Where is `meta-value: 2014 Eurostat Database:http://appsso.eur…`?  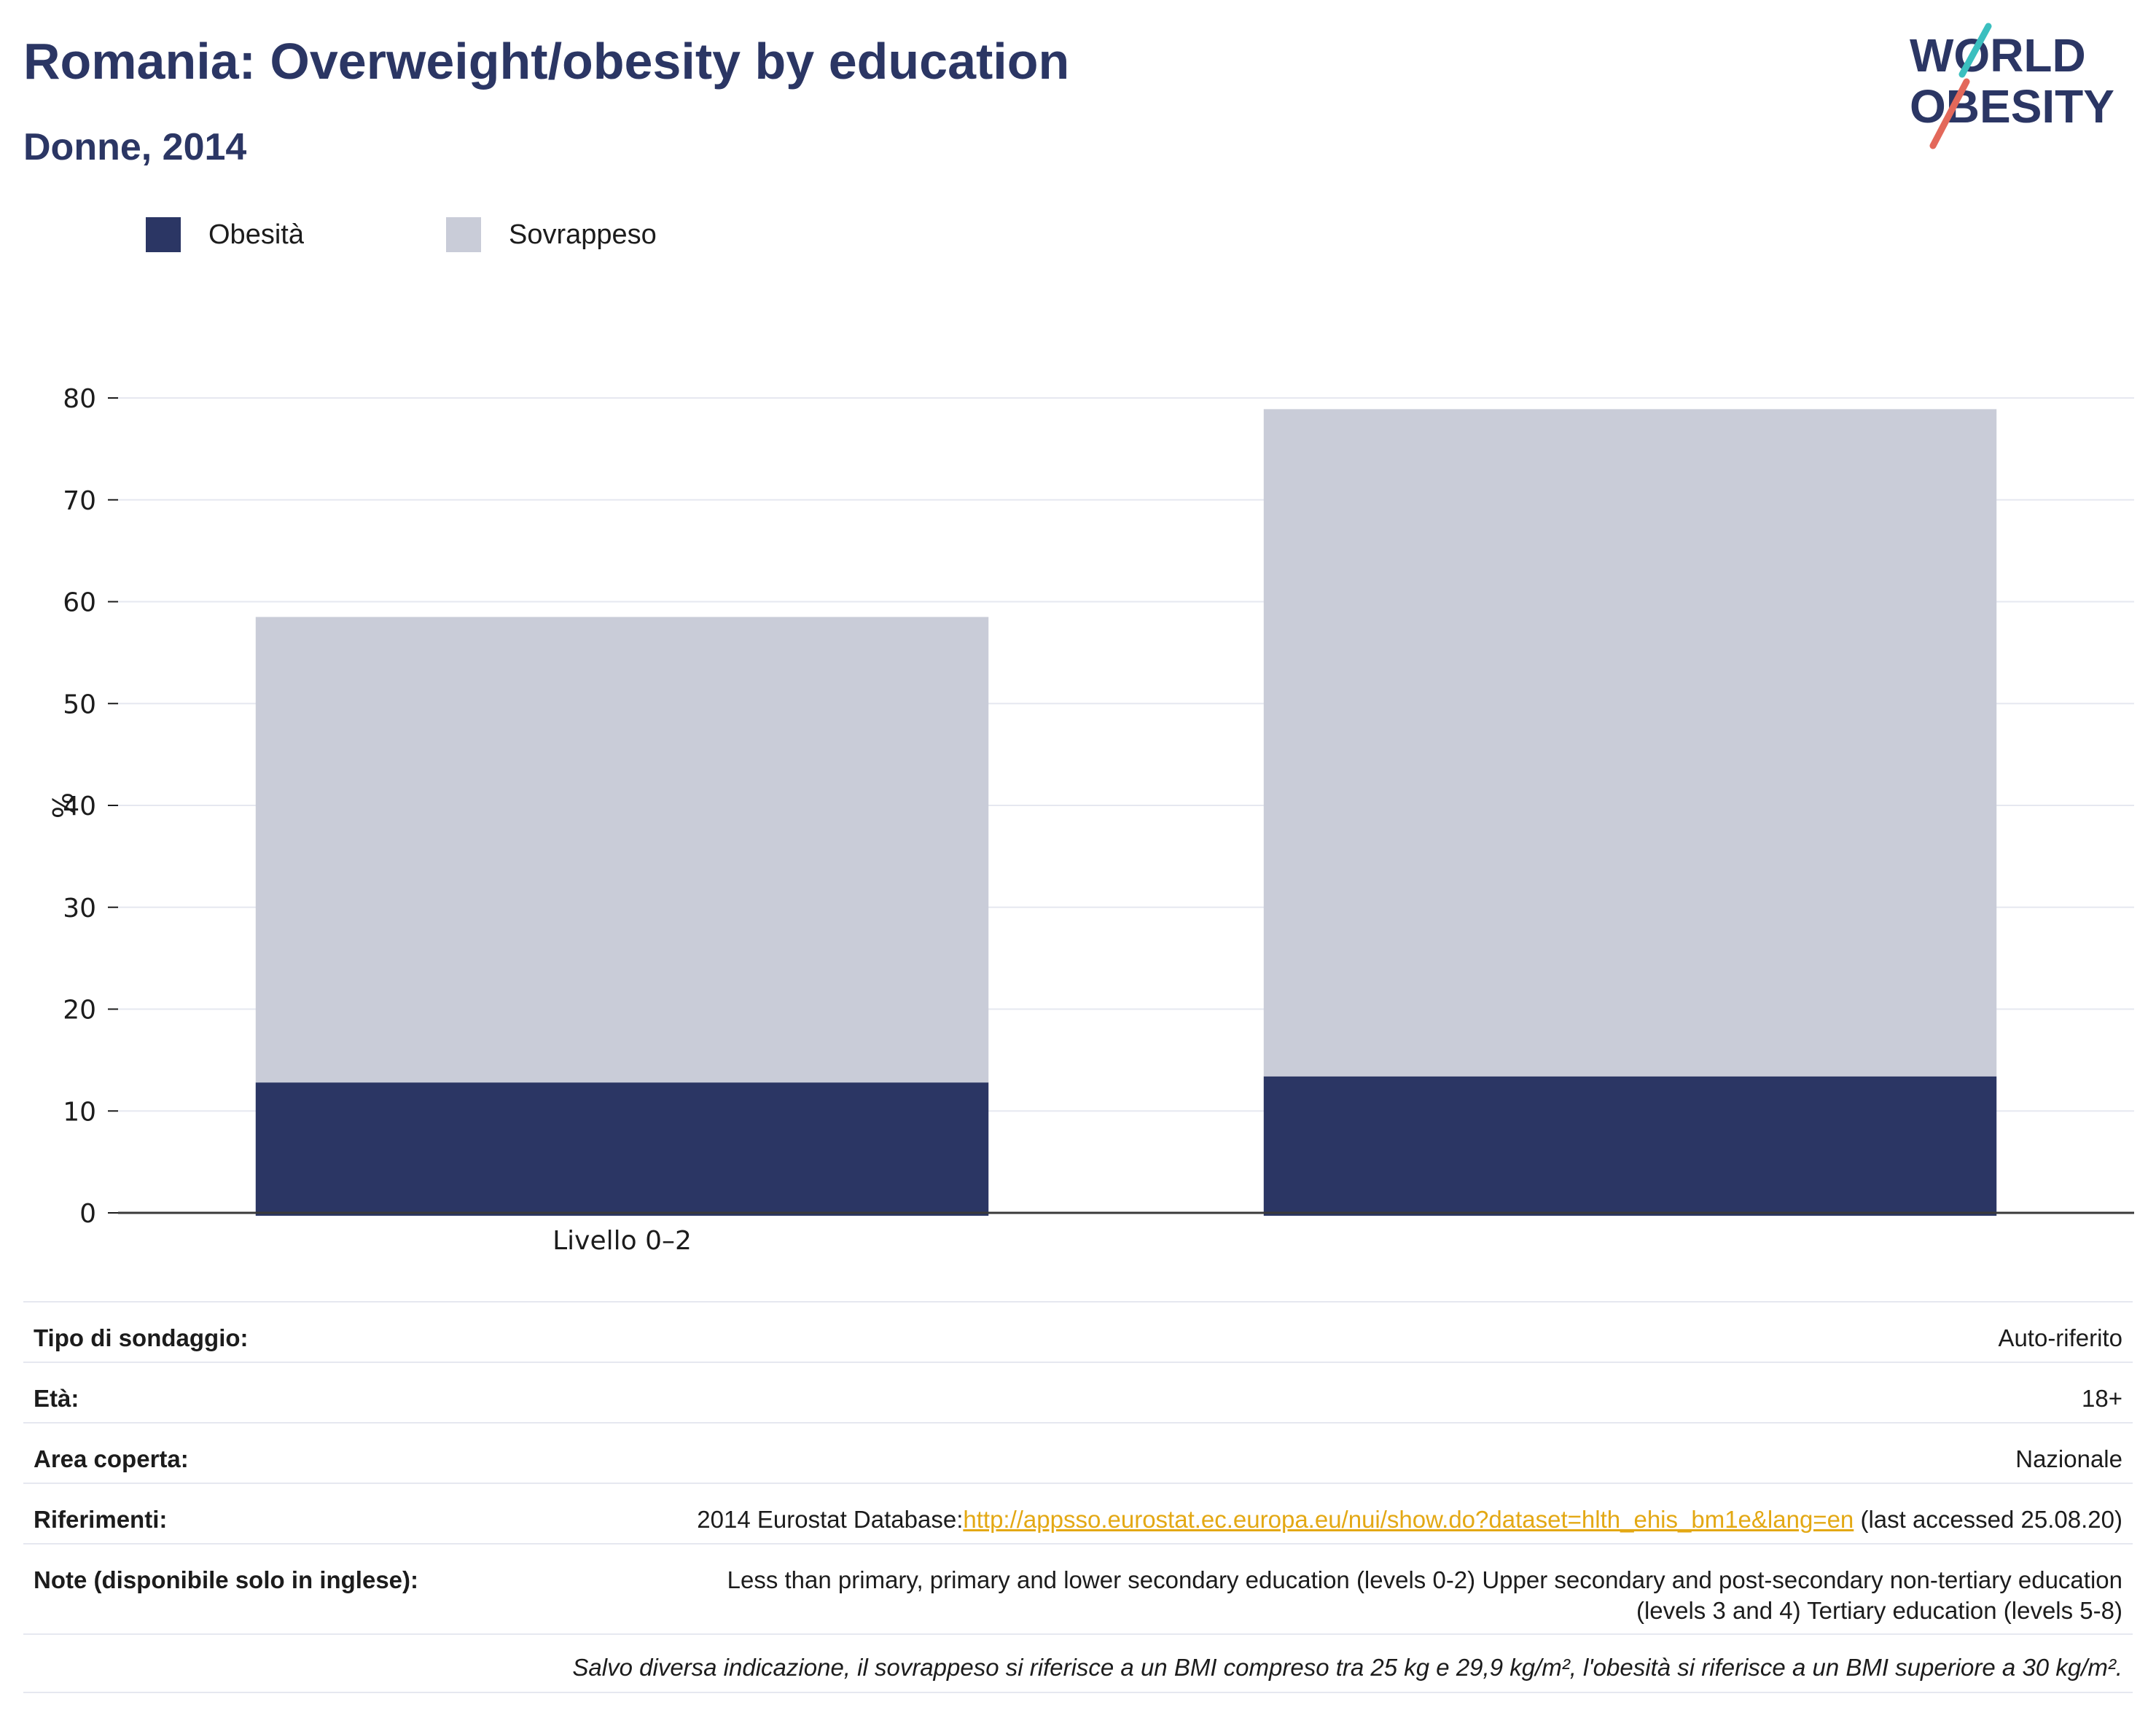 meta-value: 2014 Eurostat Database:http://appsso.eur… is located at coordinates (1410, 1519).